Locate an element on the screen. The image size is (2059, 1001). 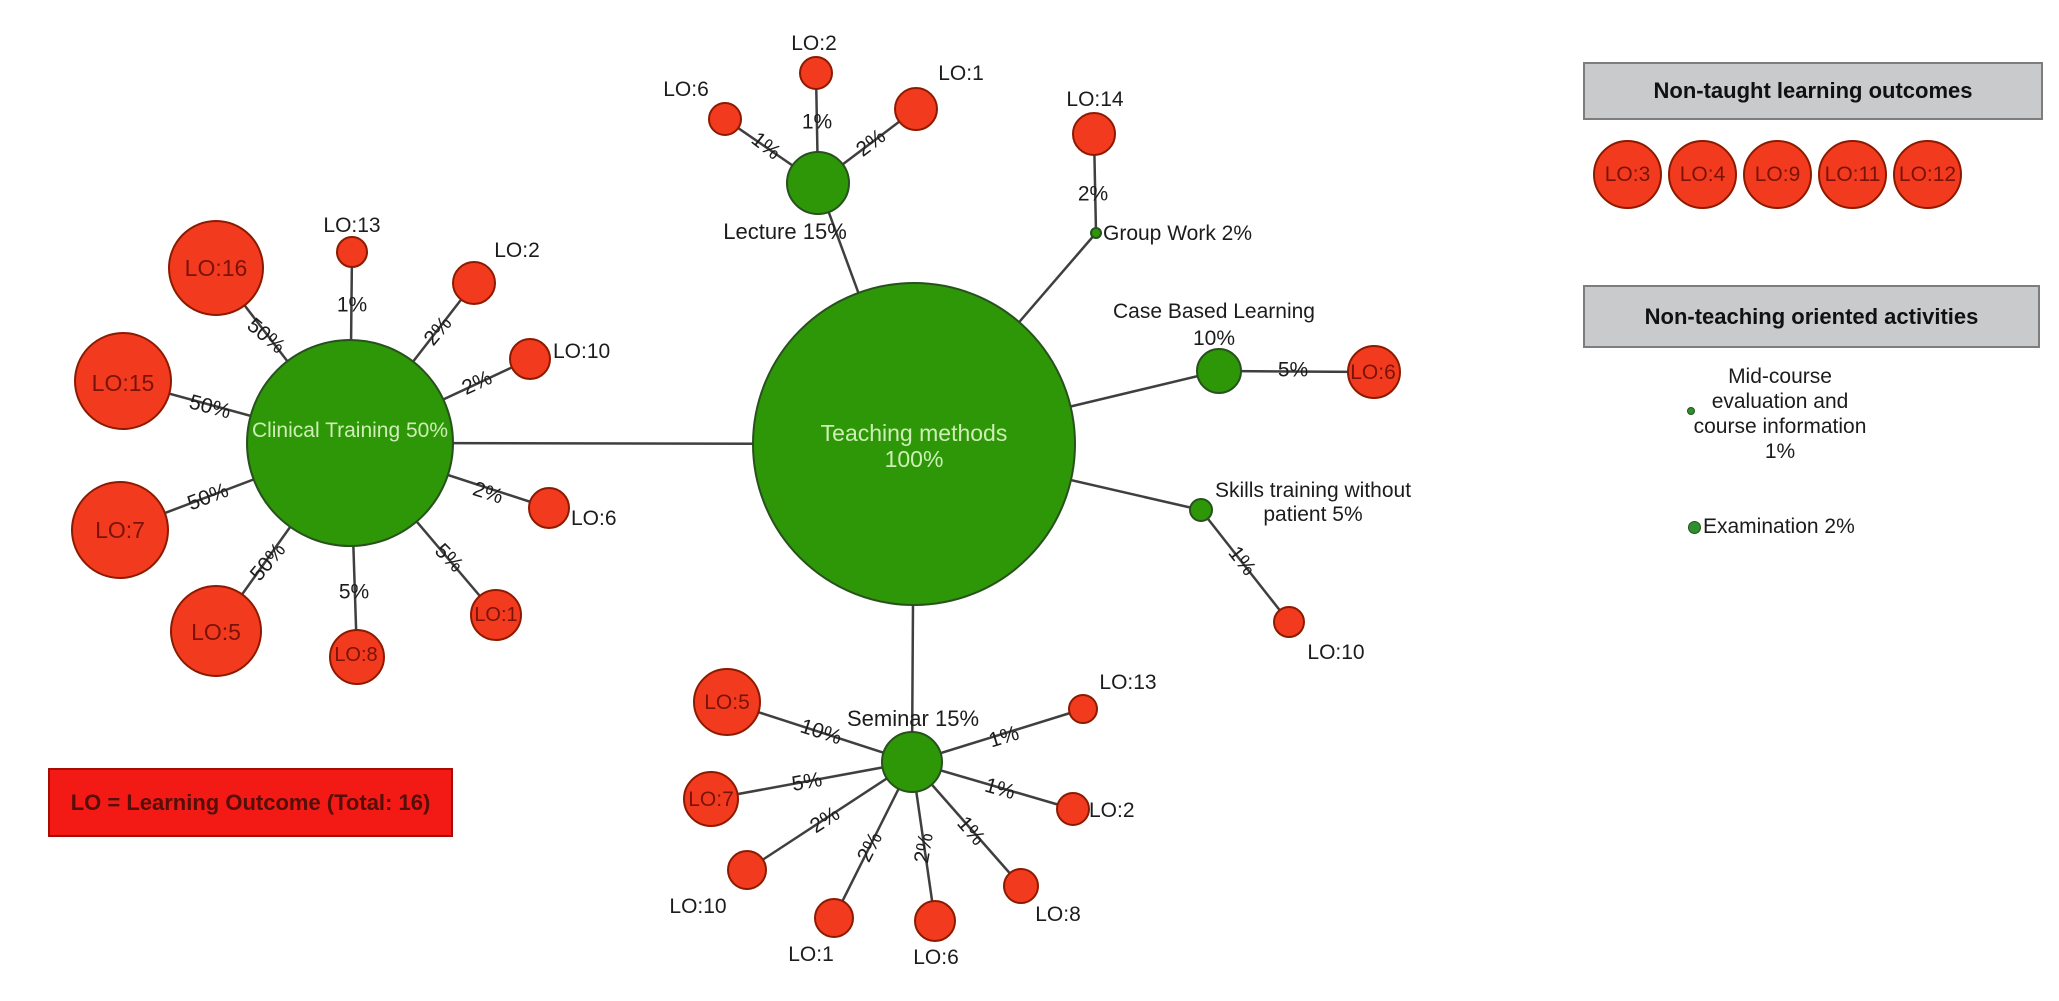
non-taught-header: Non-taught learning outcomes is located at coordinates (1813, 91).